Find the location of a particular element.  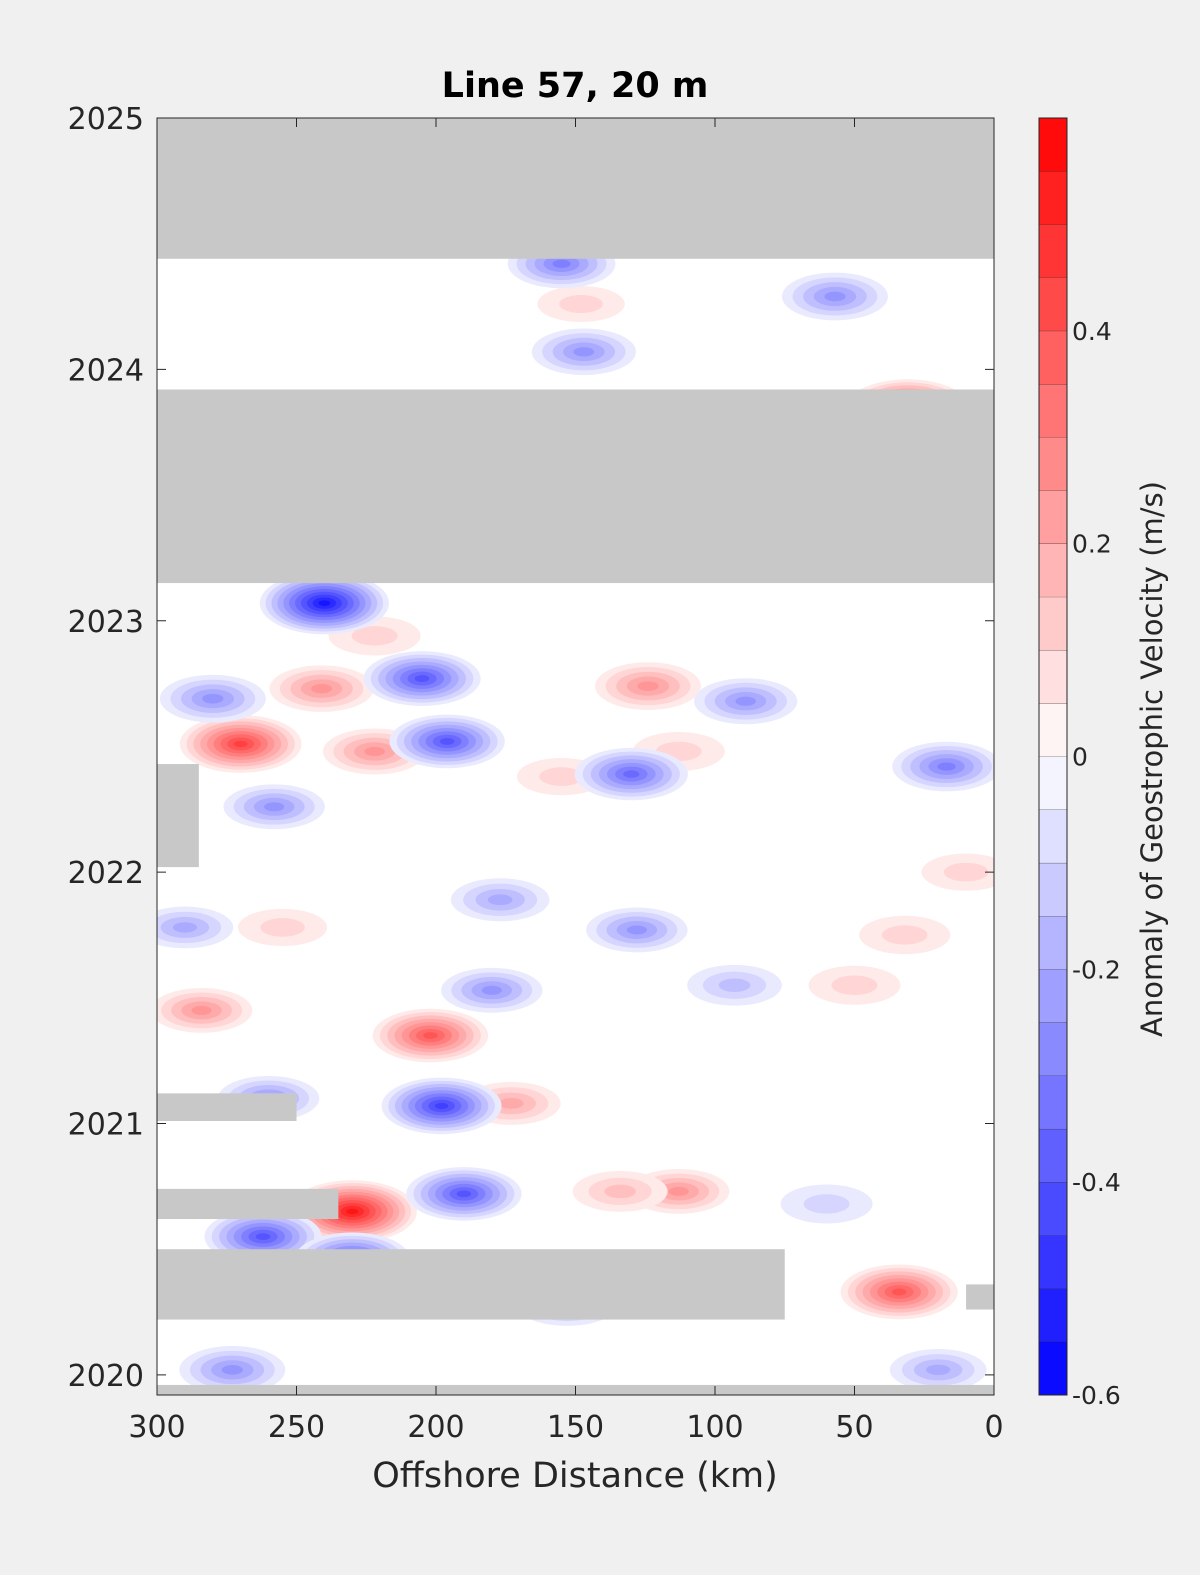

y-tick-label: 2021 is located at coordinates (106, 1125).